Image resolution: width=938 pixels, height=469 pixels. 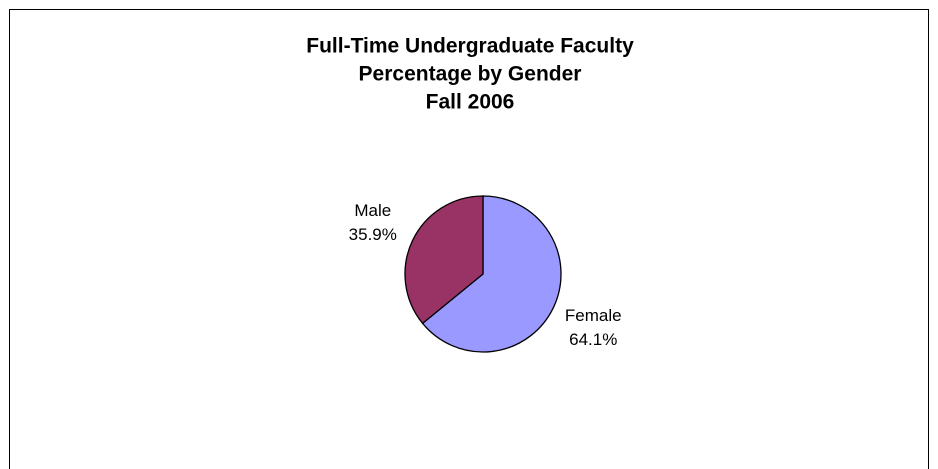 I want to click on slice-value-label: 64.1%, so click(x=593, y=339).